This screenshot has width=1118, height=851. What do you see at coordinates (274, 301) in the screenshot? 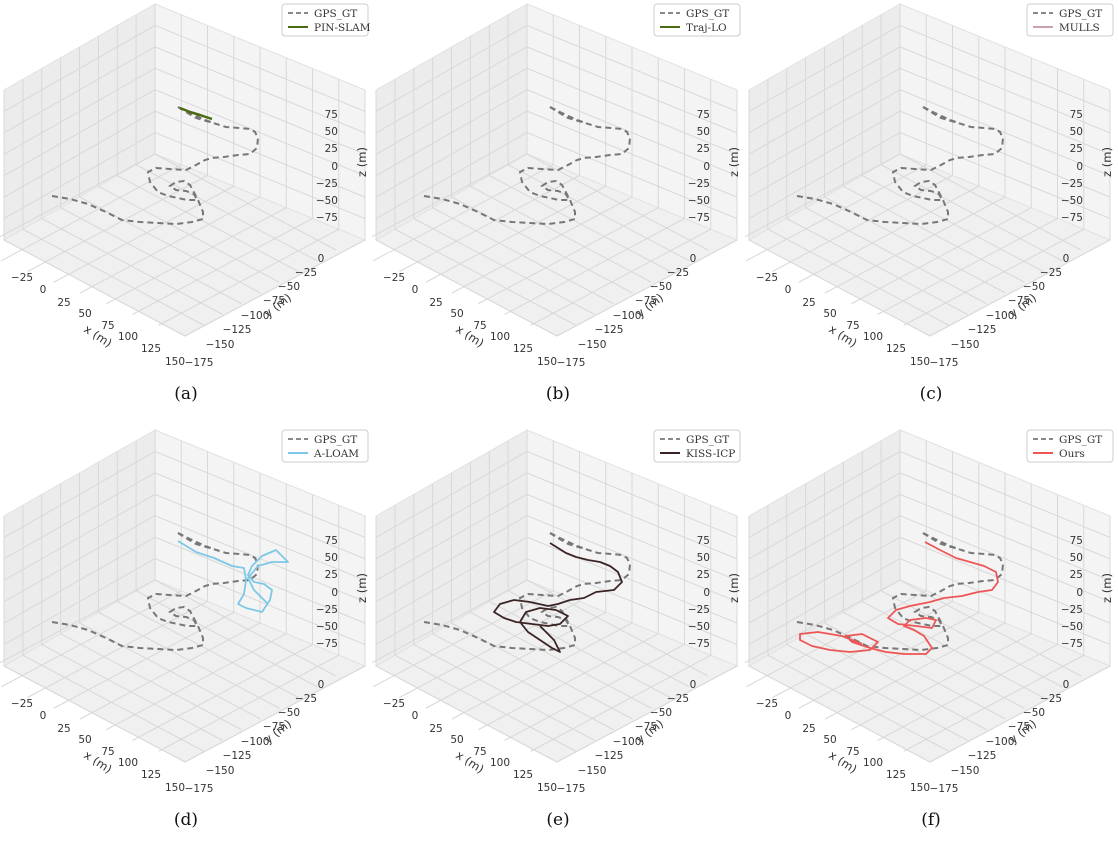
I see `y-tick-label: −75` at bounding box center [274, 301].